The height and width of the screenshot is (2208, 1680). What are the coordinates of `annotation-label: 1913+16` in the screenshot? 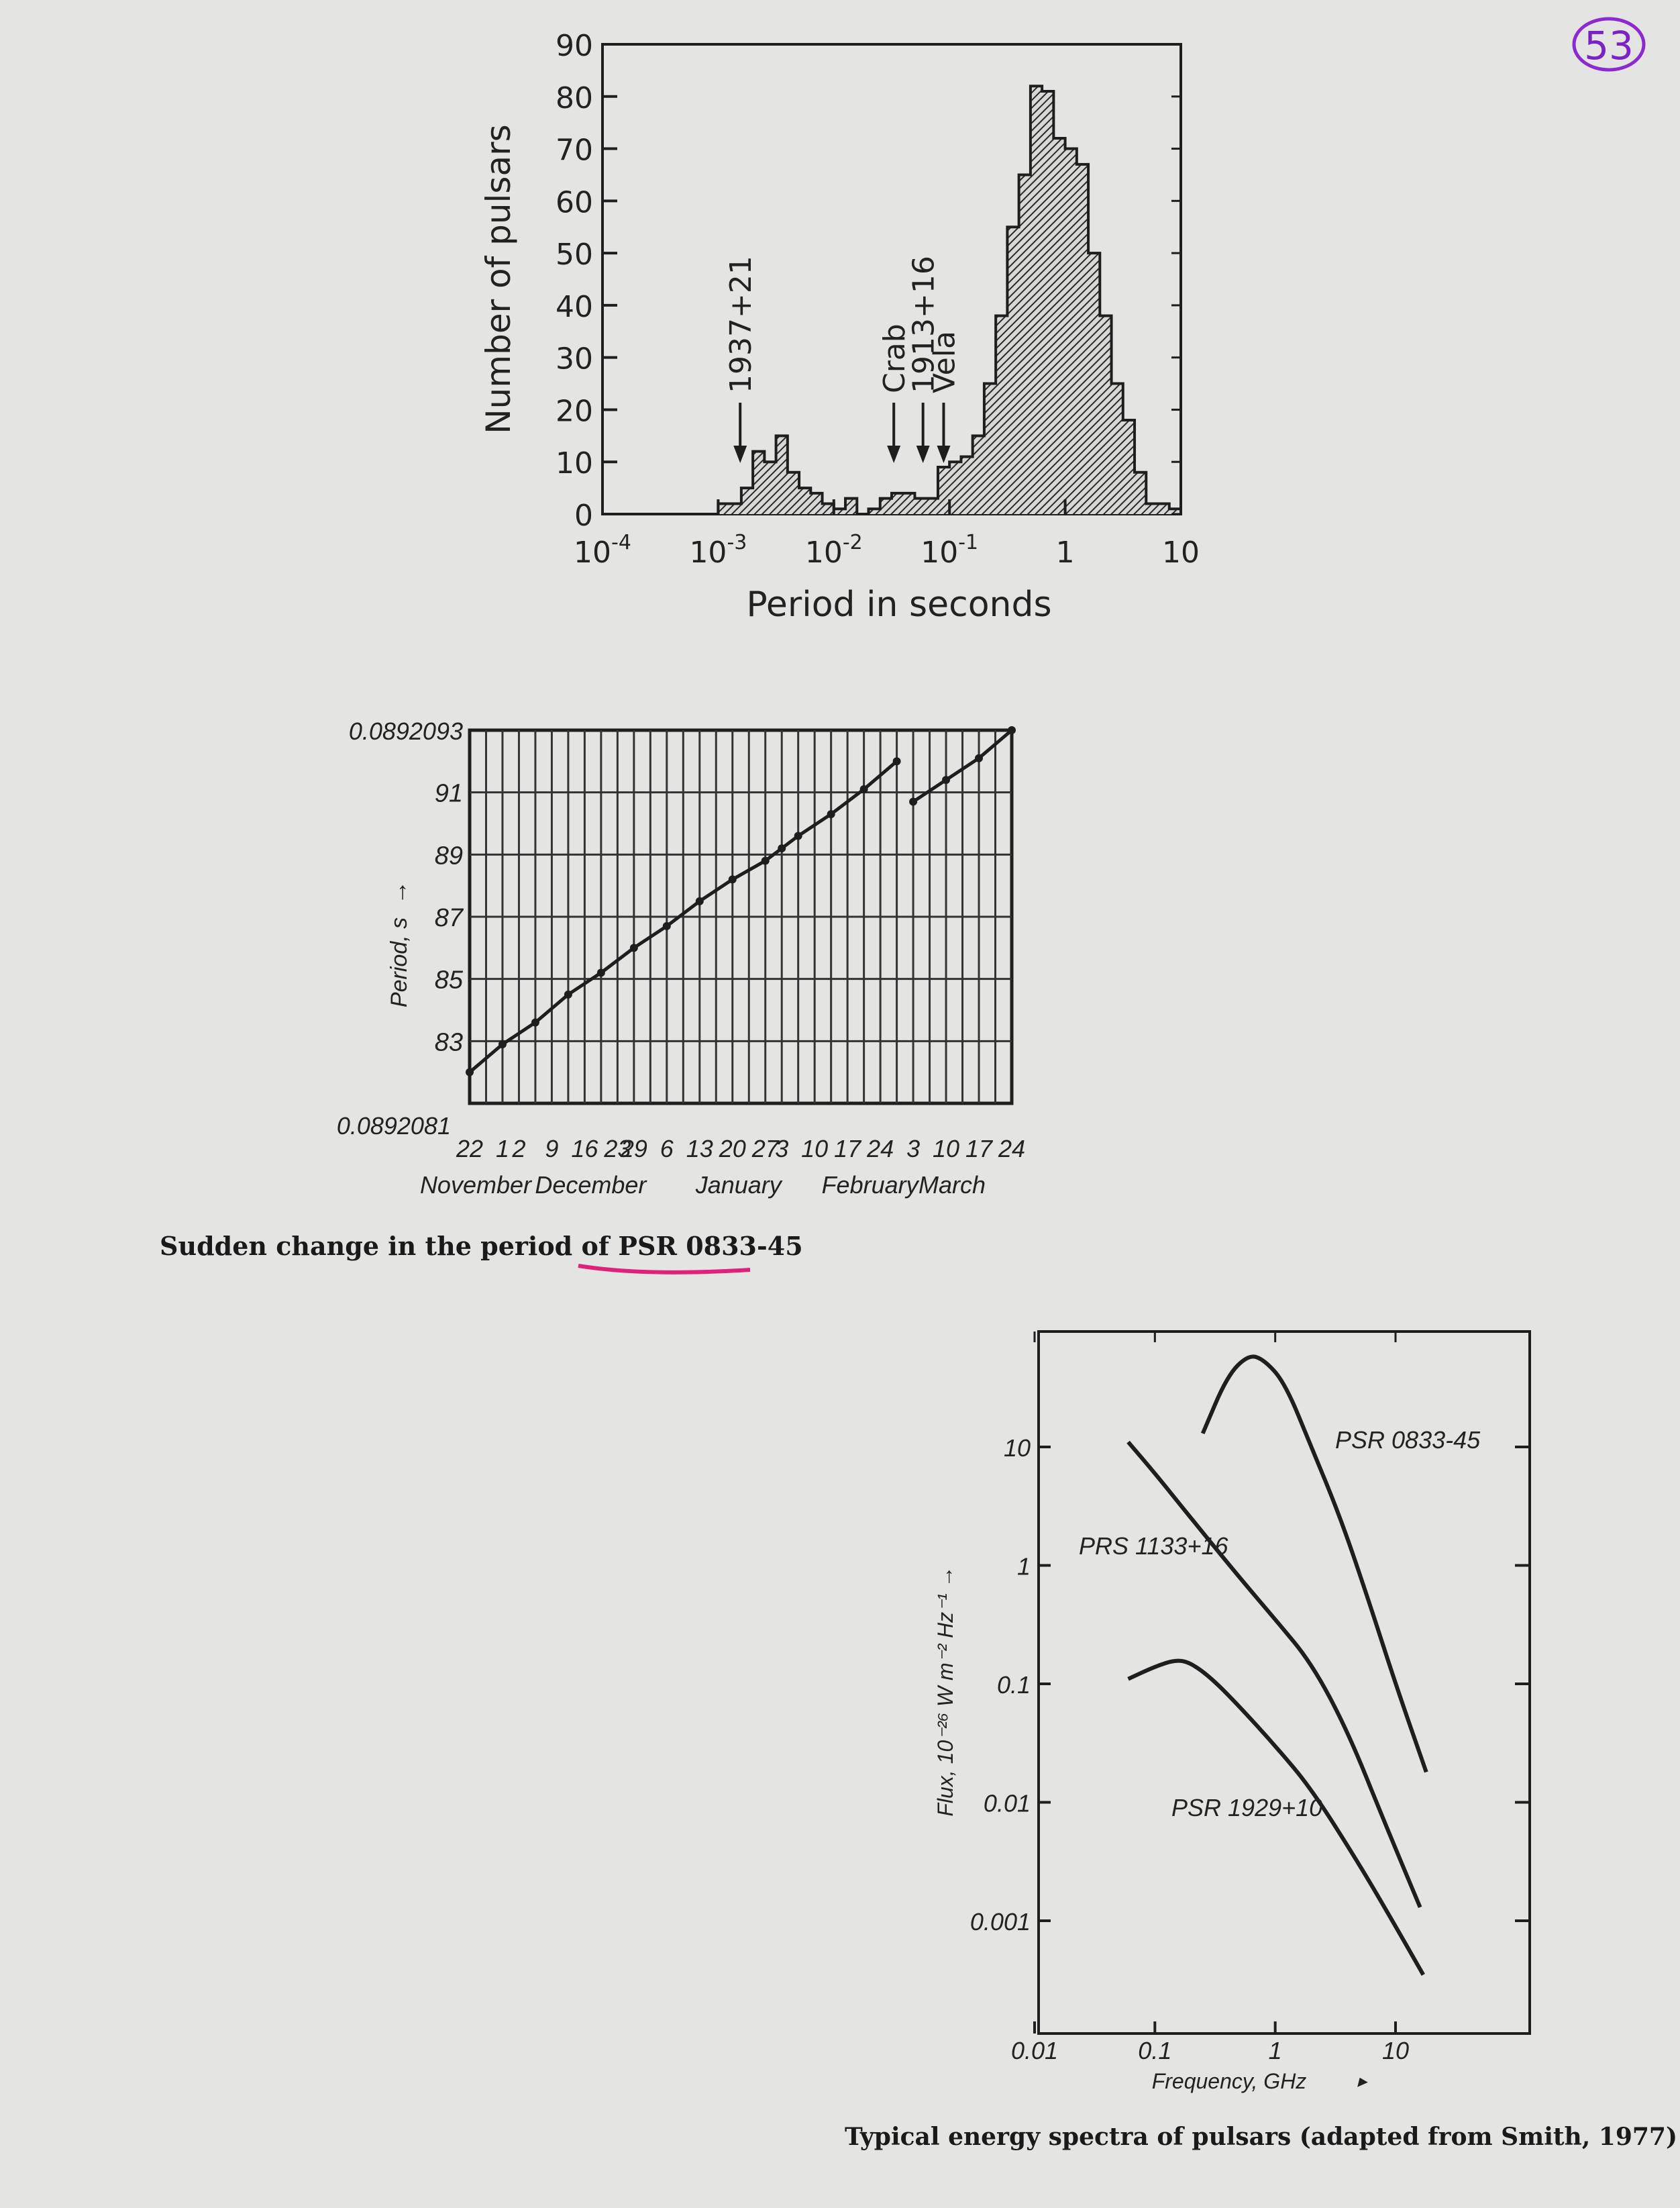 It's located at (924, 324).